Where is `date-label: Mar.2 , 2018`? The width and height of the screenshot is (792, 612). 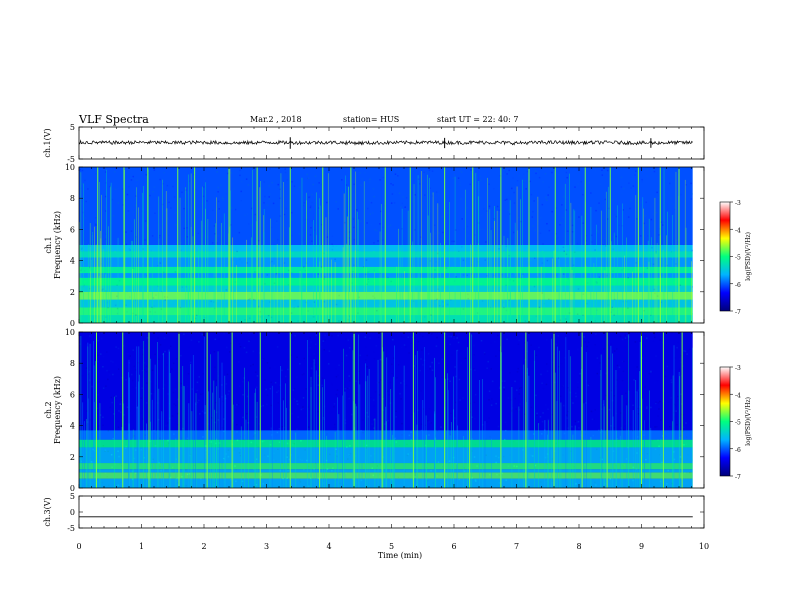
date-label: Mar.2 , 2018 is located at coordinates (276, 119).